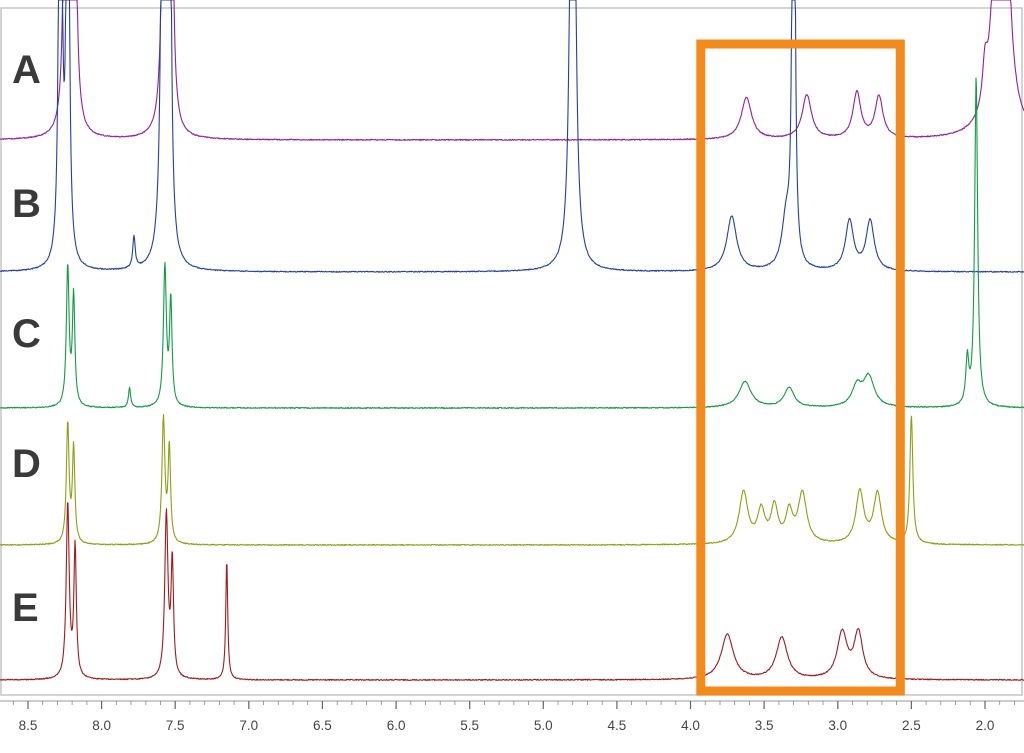 This screenshot has width=1024, height=753. Describe the element at coordinates (175, 725) in the screenshot. I see `x-tick-label: 7.5` at that location.